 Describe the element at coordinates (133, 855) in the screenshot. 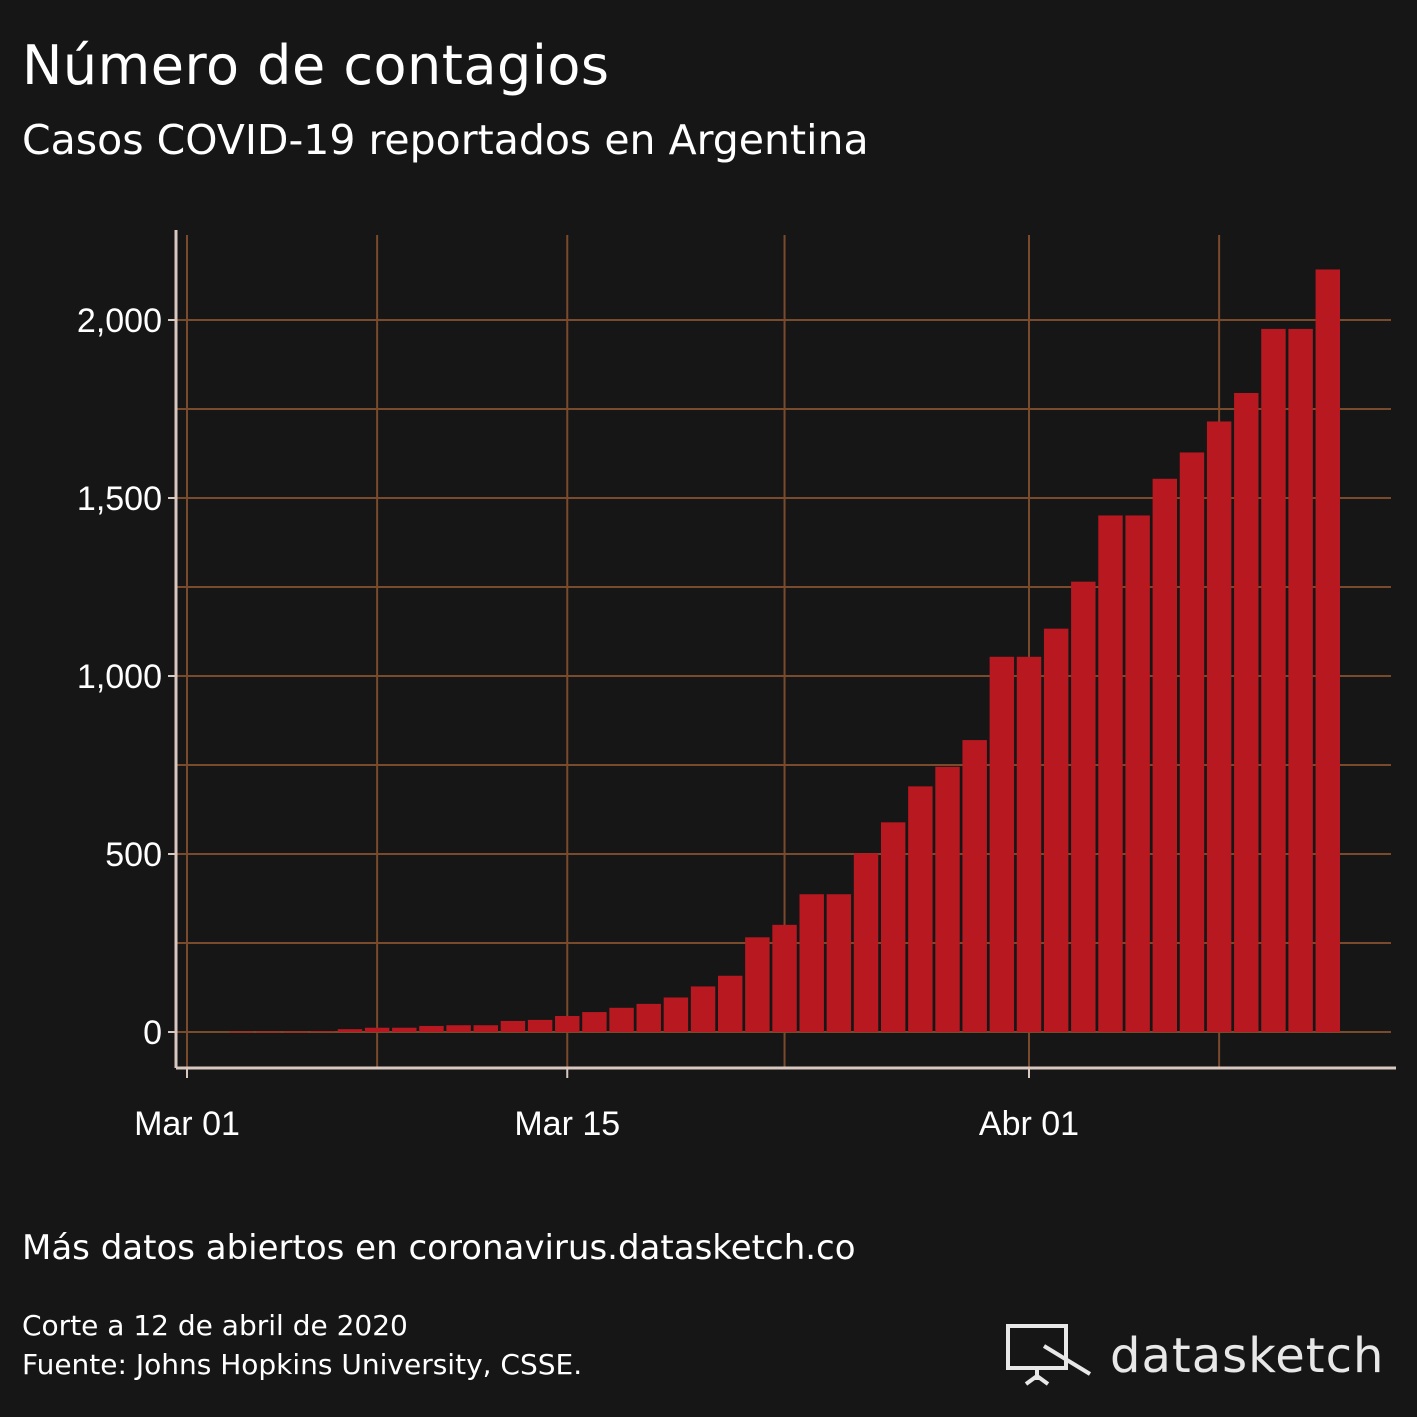

I see `y-tick-label: 500` at that location.